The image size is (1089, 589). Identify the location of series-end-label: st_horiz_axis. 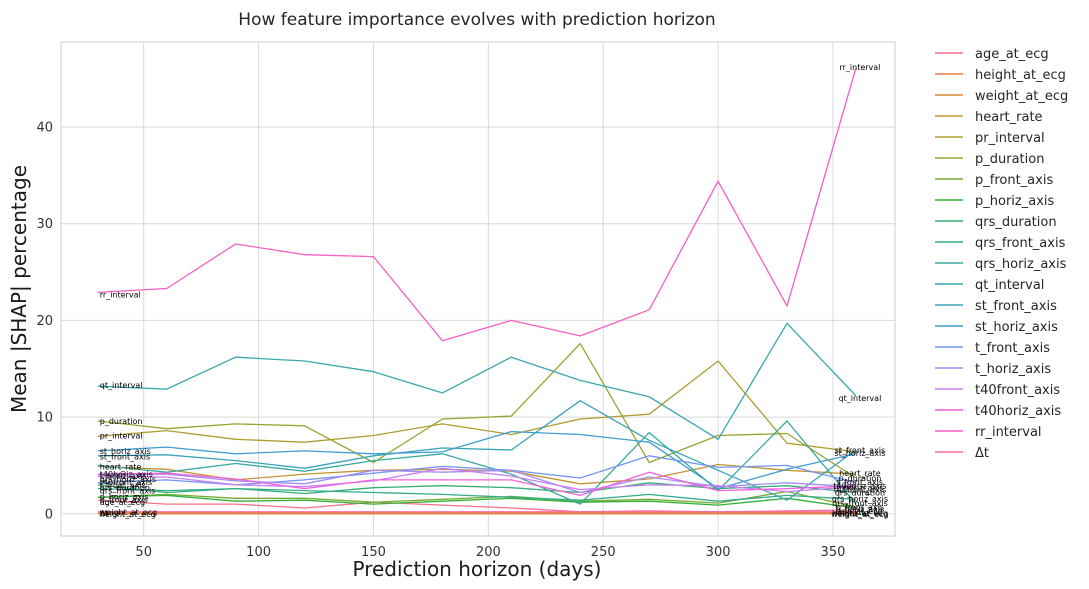
(859, 453).